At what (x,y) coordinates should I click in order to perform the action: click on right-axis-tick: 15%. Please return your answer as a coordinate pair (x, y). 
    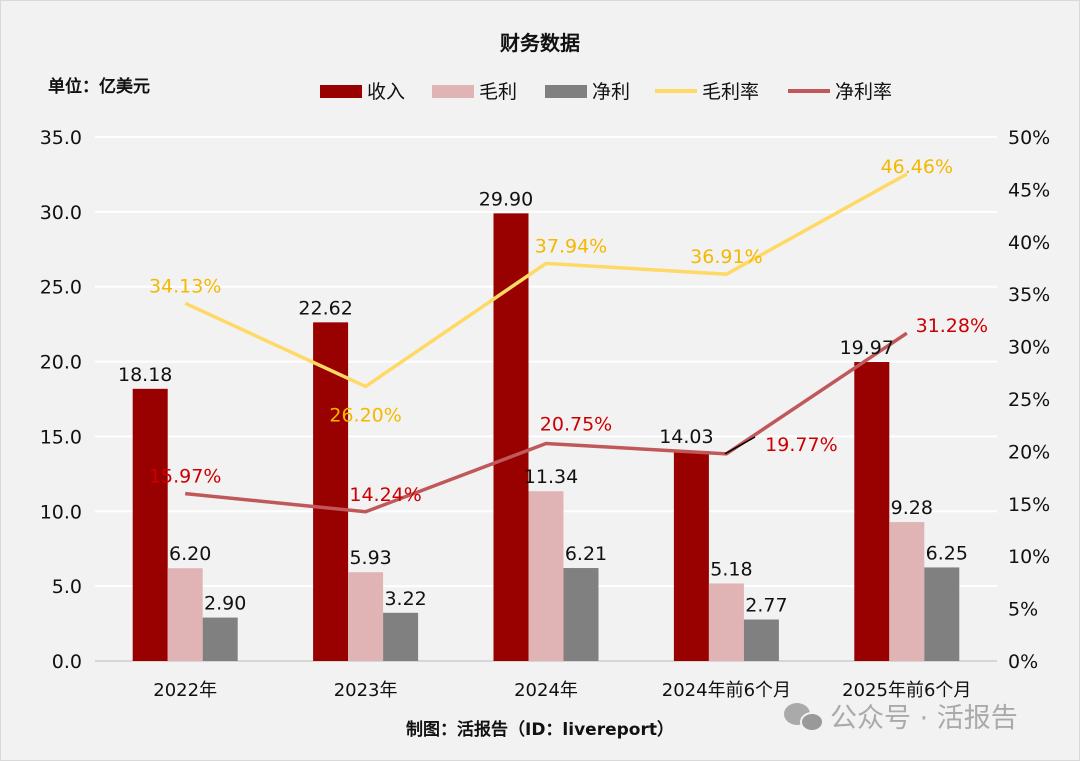
    Looking at the image, I should click on (1029, 505).